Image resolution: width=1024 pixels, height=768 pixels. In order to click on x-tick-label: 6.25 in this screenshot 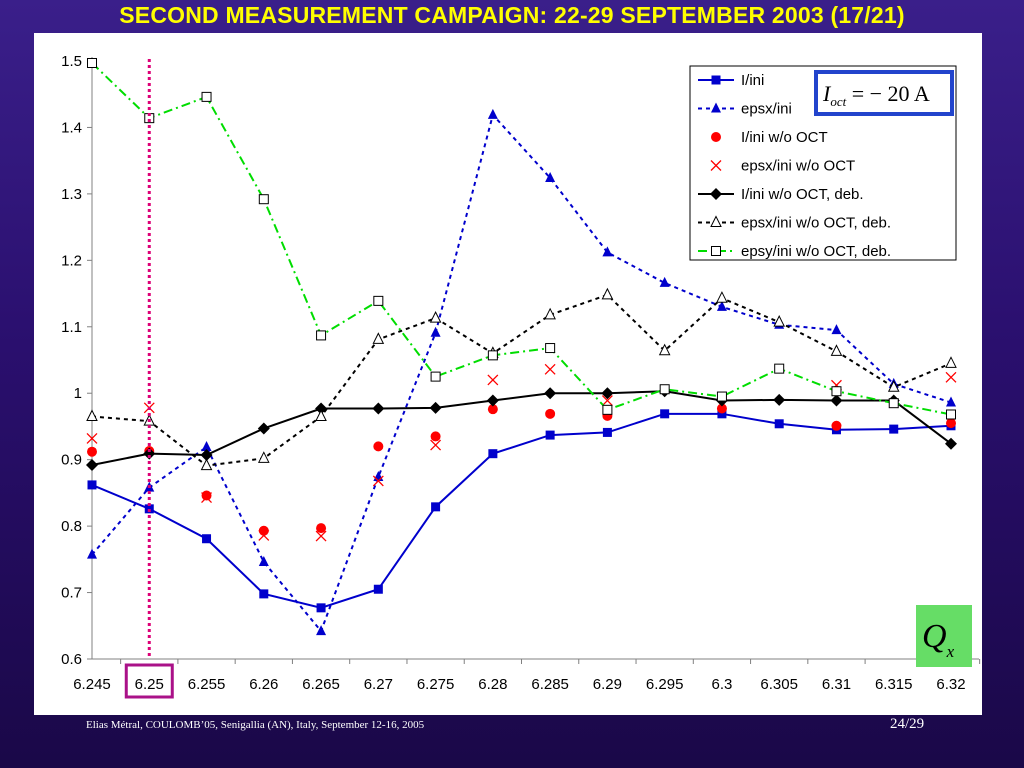, I will do `click(149, 684)`.